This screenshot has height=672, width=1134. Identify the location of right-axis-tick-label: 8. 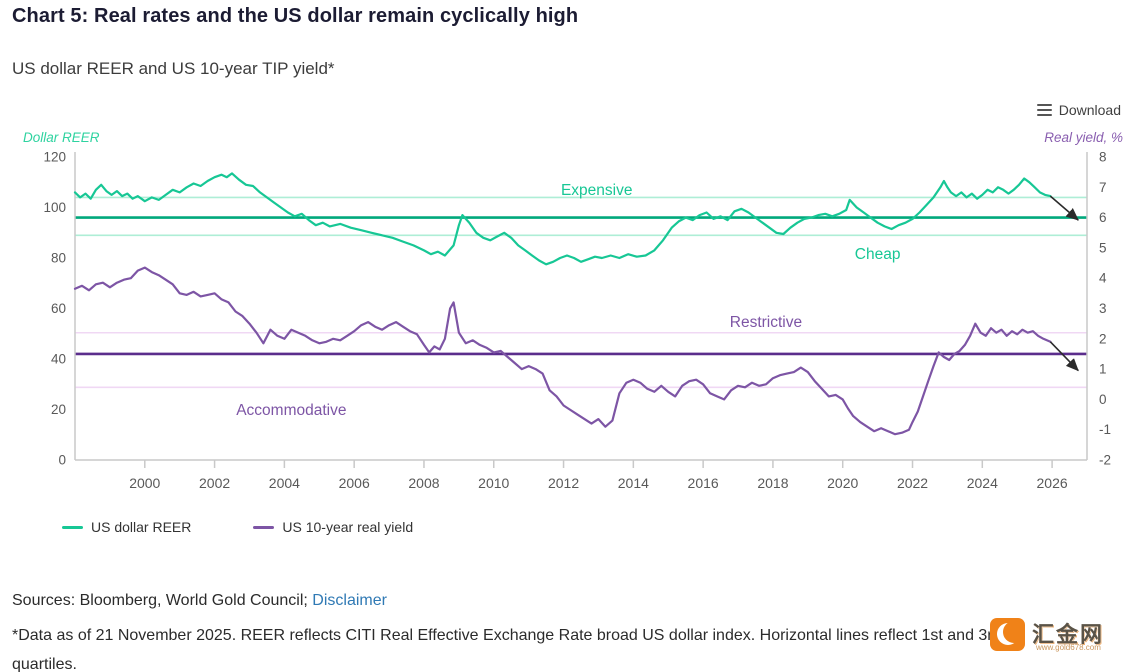
(1103, 157).